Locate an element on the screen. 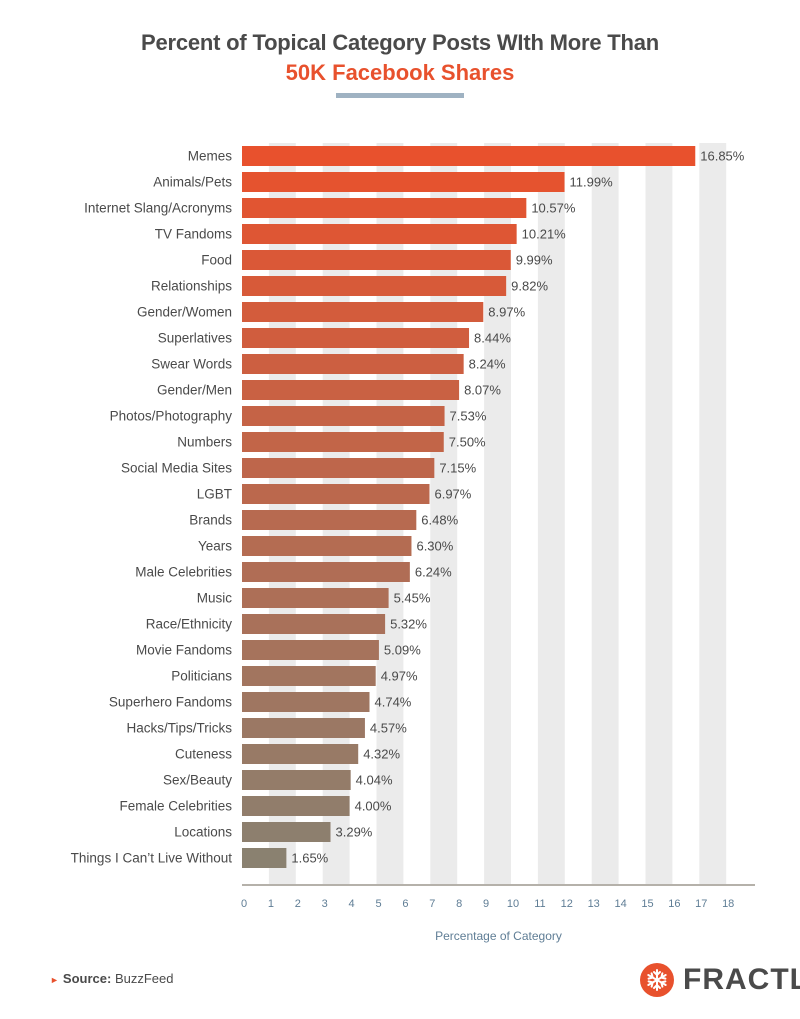 The image size is (800, 1019). category-label: Numbers is located at coordinates (204, 442).